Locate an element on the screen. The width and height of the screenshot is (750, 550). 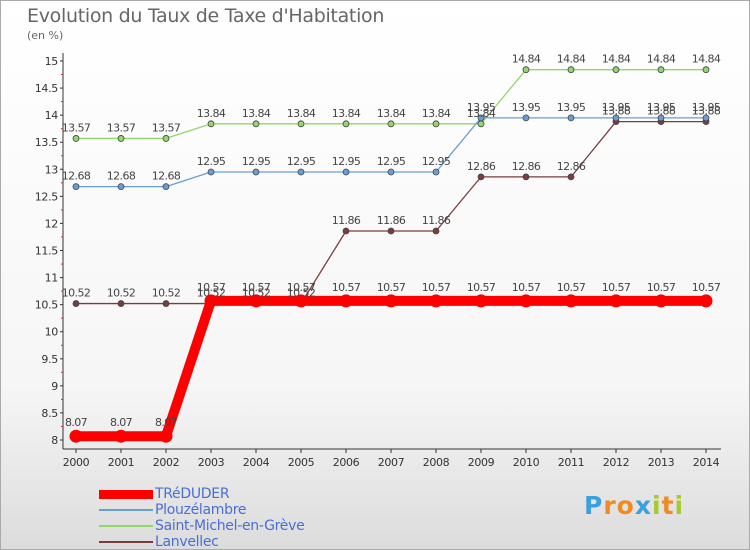
y-tick-label: 8 is located at coordinates (54, 440).